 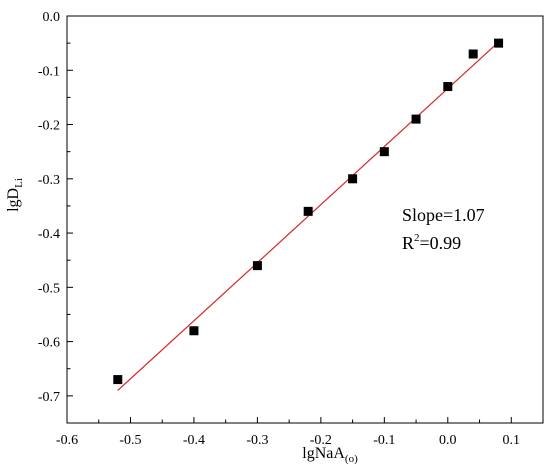 What do you see at coordinates (49, 288) in the screenshot?
I see `y-tick-label: -0.5` at bounding box center [49, 288].